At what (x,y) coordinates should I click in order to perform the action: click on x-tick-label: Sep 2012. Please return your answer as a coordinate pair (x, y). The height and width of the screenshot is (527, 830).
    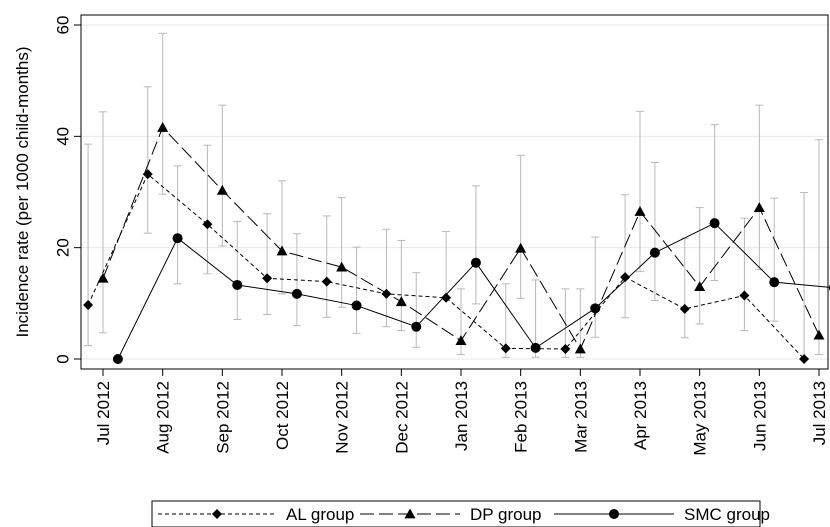
    Looking at the image, I should click on (222, 417).